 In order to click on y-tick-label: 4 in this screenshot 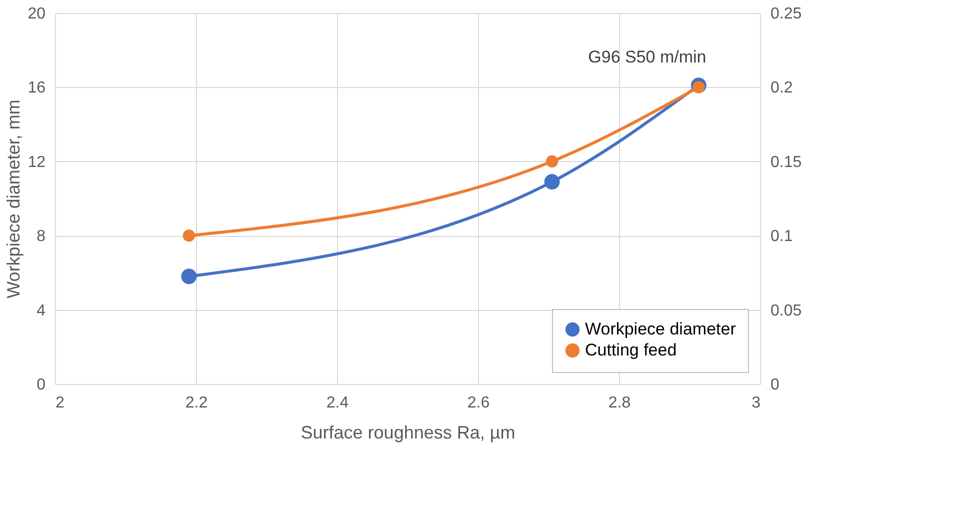, I will do `click(41, 311)`.